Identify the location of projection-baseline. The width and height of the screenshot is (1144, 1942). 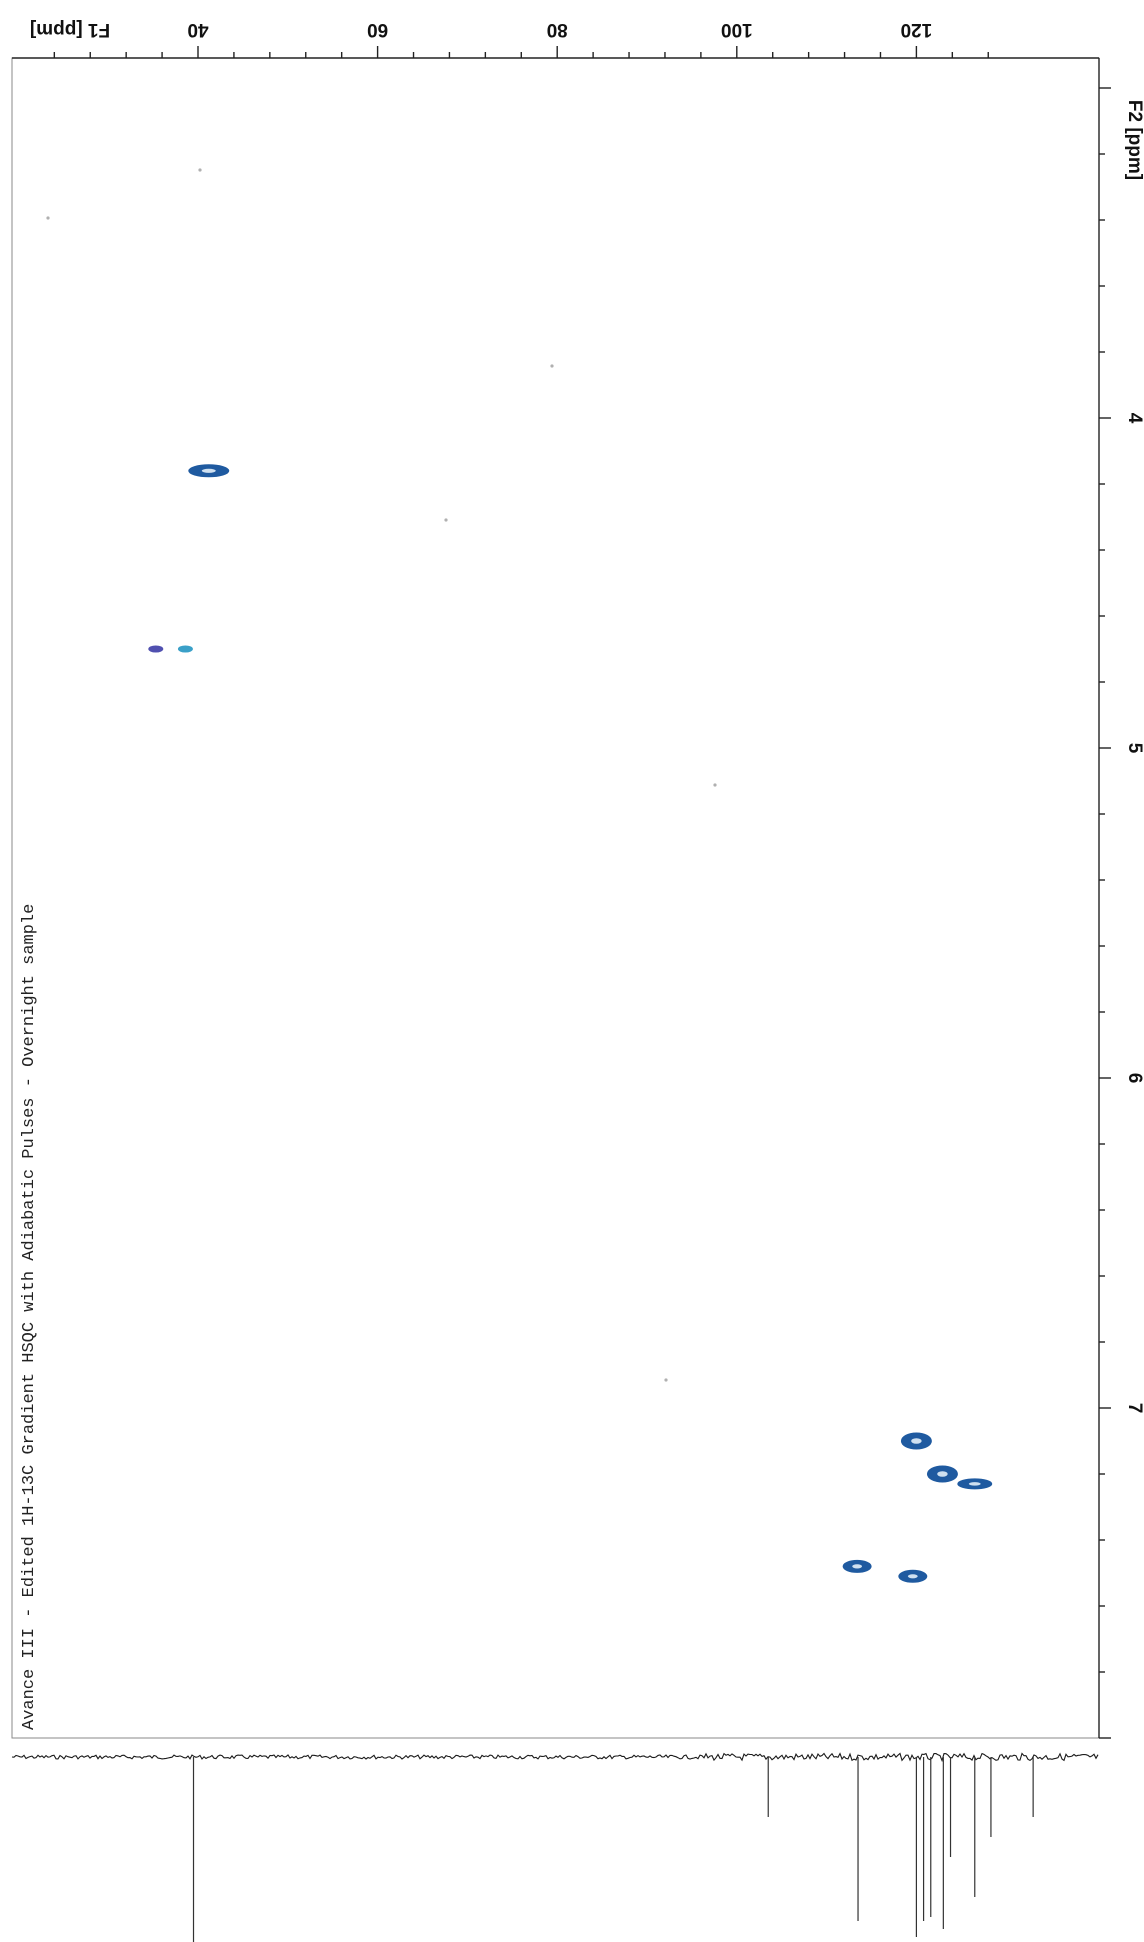
(555, 1757).